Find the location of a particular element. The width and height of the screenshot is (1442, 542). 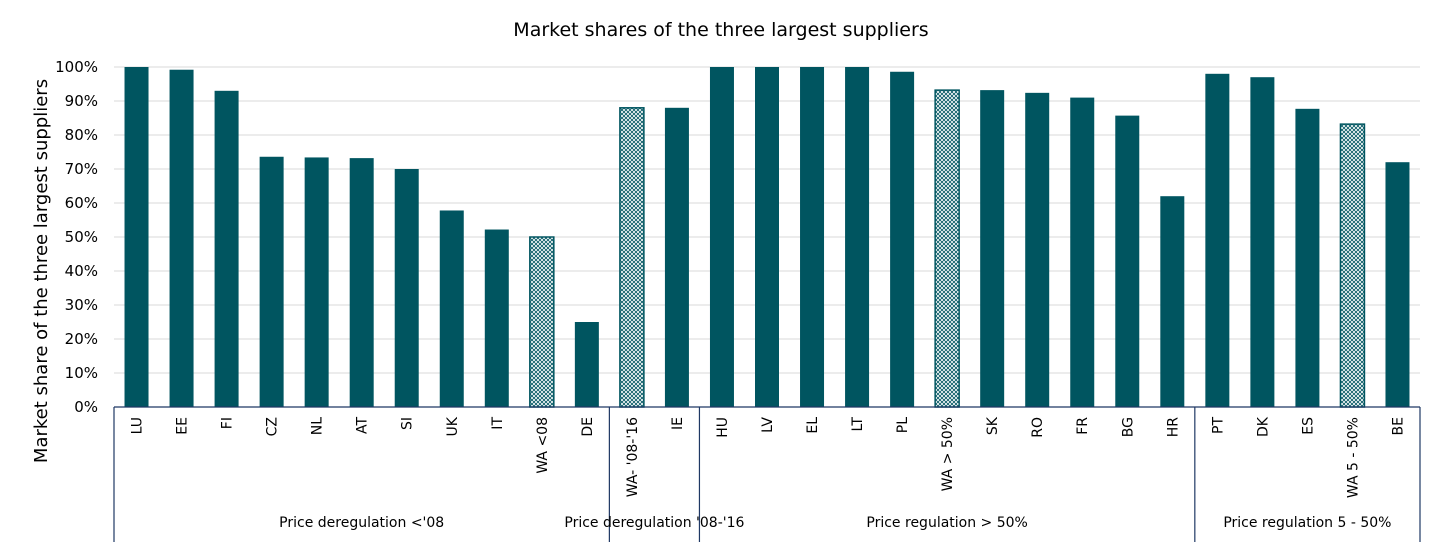

category-label: BE is located at coordinates (1398, 426).